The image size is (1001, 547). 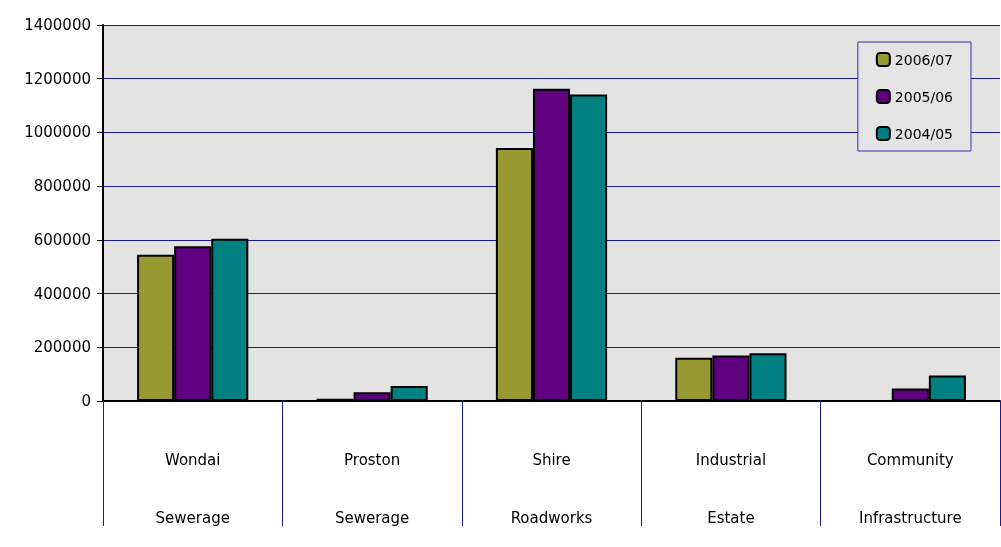 What do you see at coordinates (372, 489) in the screenshot?
I see `category-label: Proston Sewerage` at bounding box center [372, 489].